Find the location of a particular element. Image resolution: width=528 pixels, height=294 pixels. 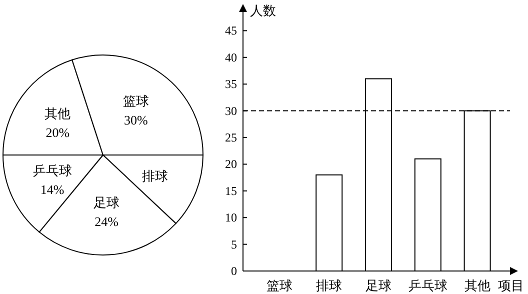

x-tick-label: 其他 is located at coordinates (477, 285).